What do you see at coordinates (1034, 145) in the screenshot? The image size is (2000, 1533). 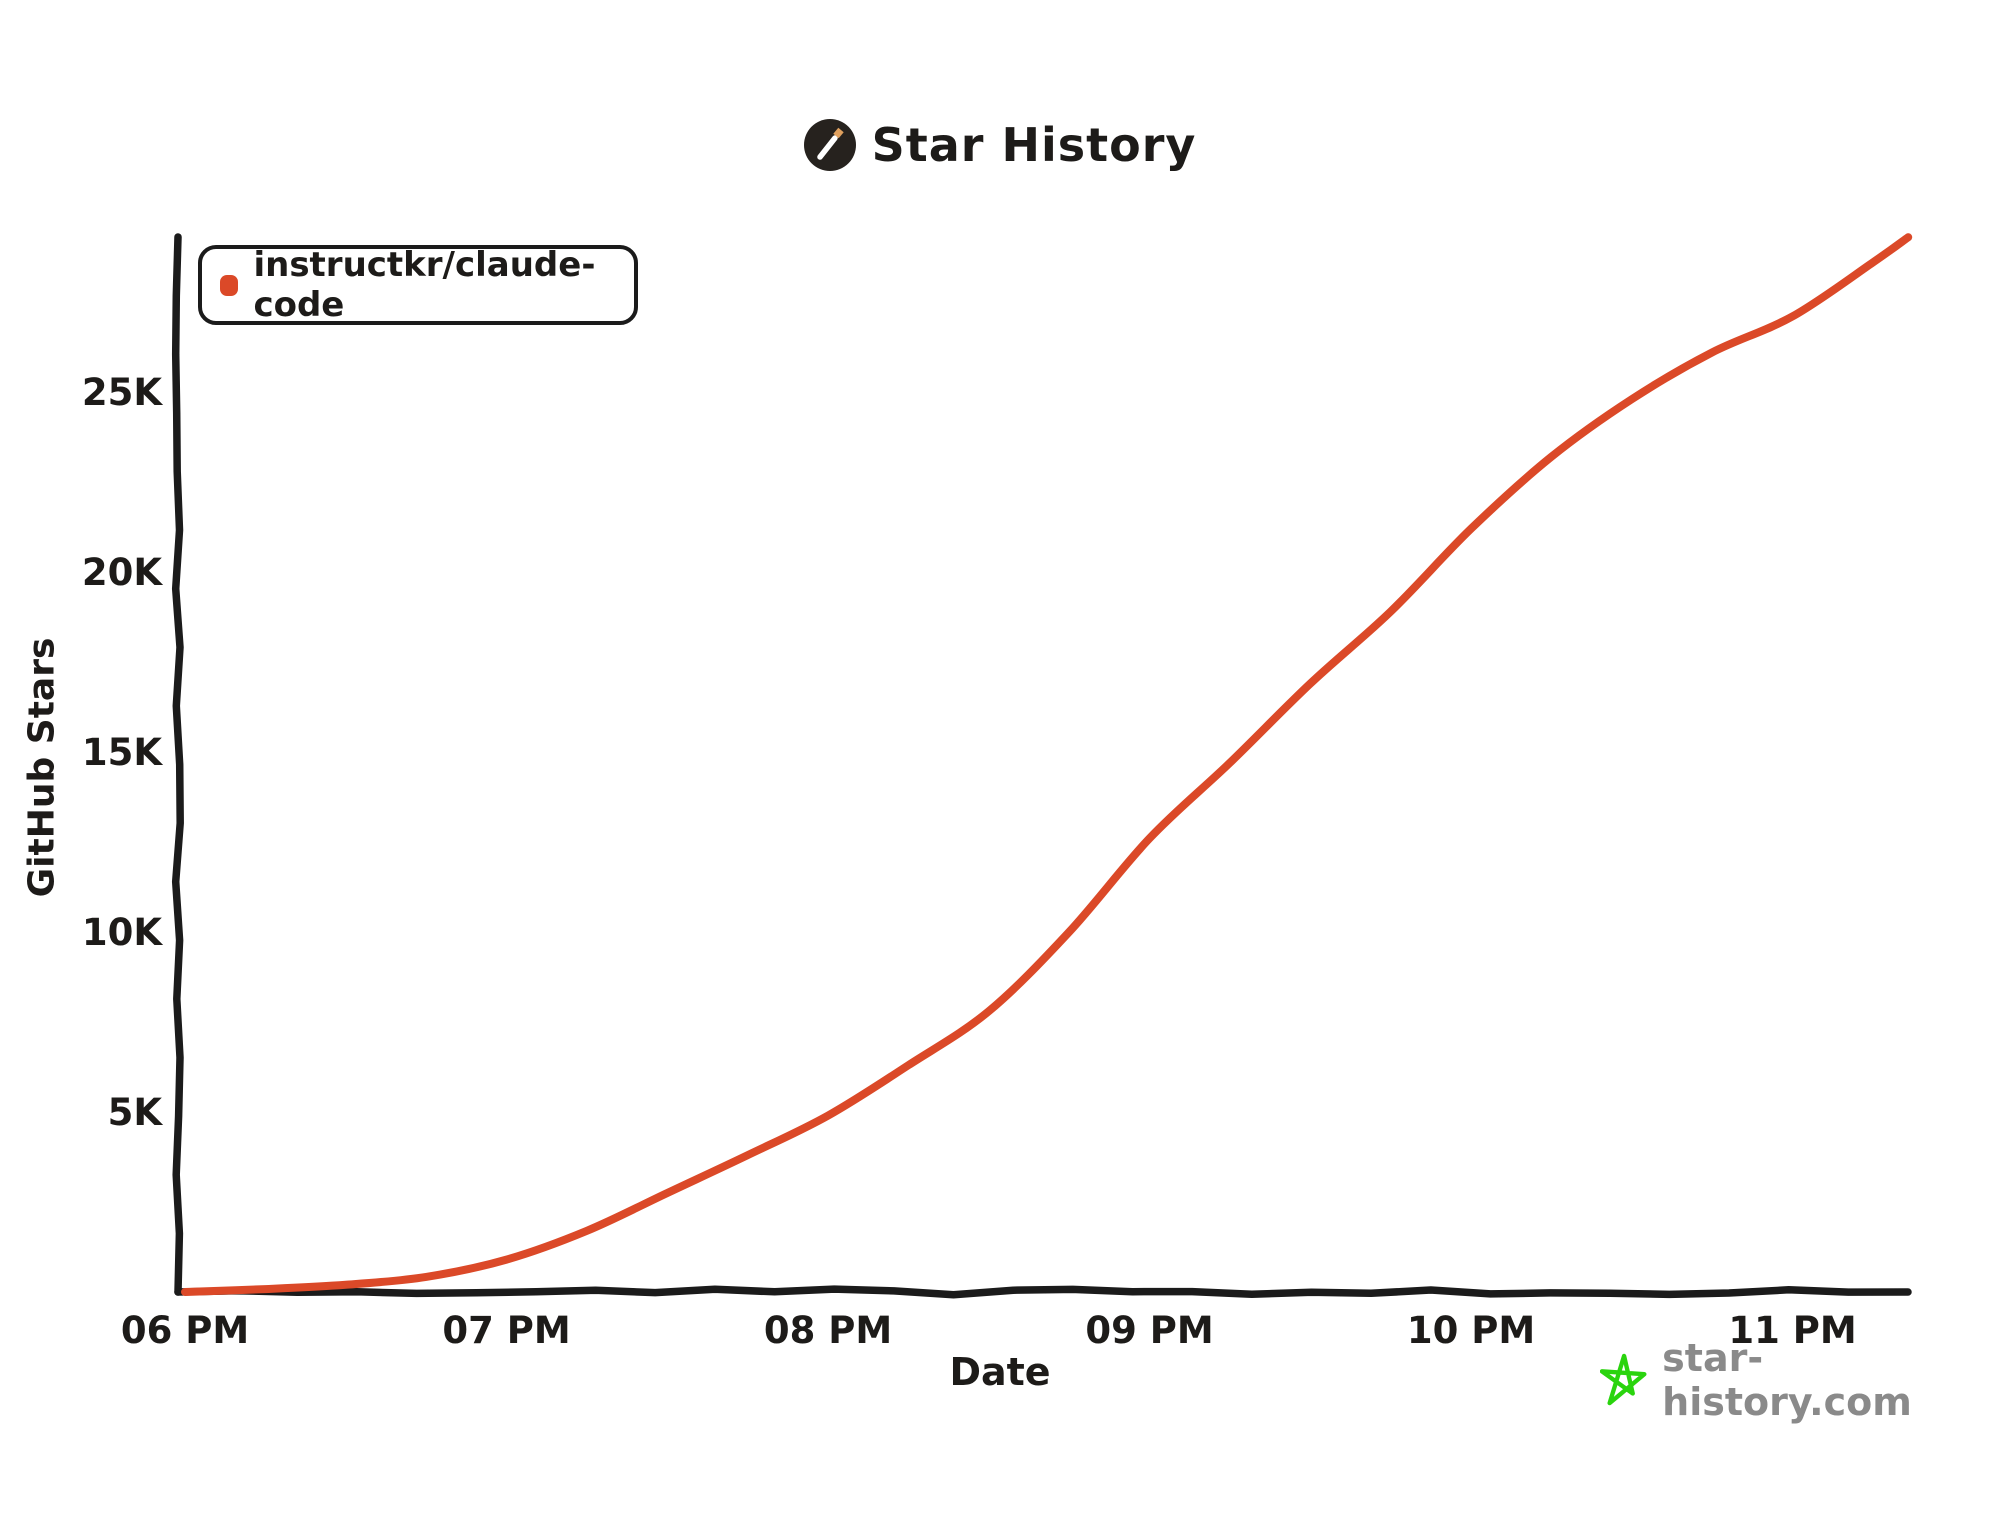 I see `page-title: Star History` at bounding box center [1034, 145].